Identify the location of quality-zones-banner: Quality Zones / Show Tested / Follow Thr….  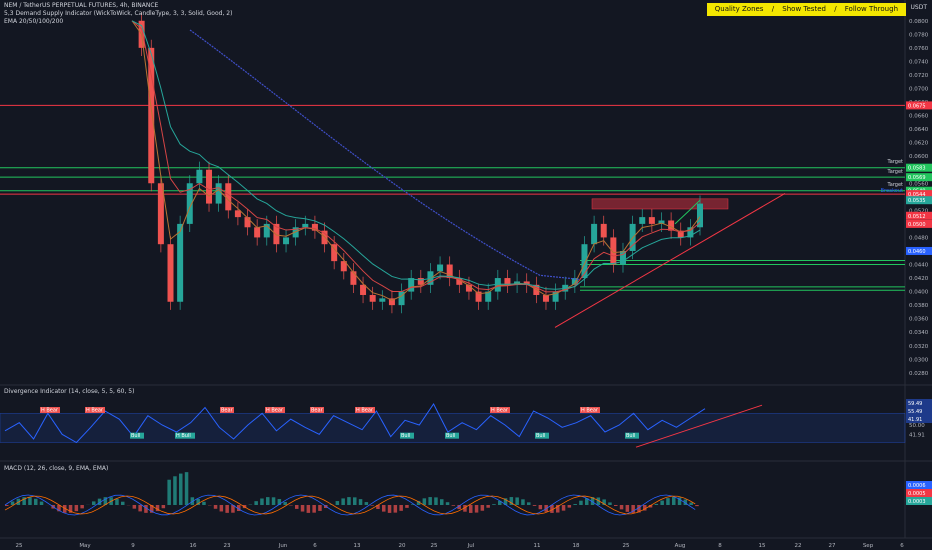
(806, 9).